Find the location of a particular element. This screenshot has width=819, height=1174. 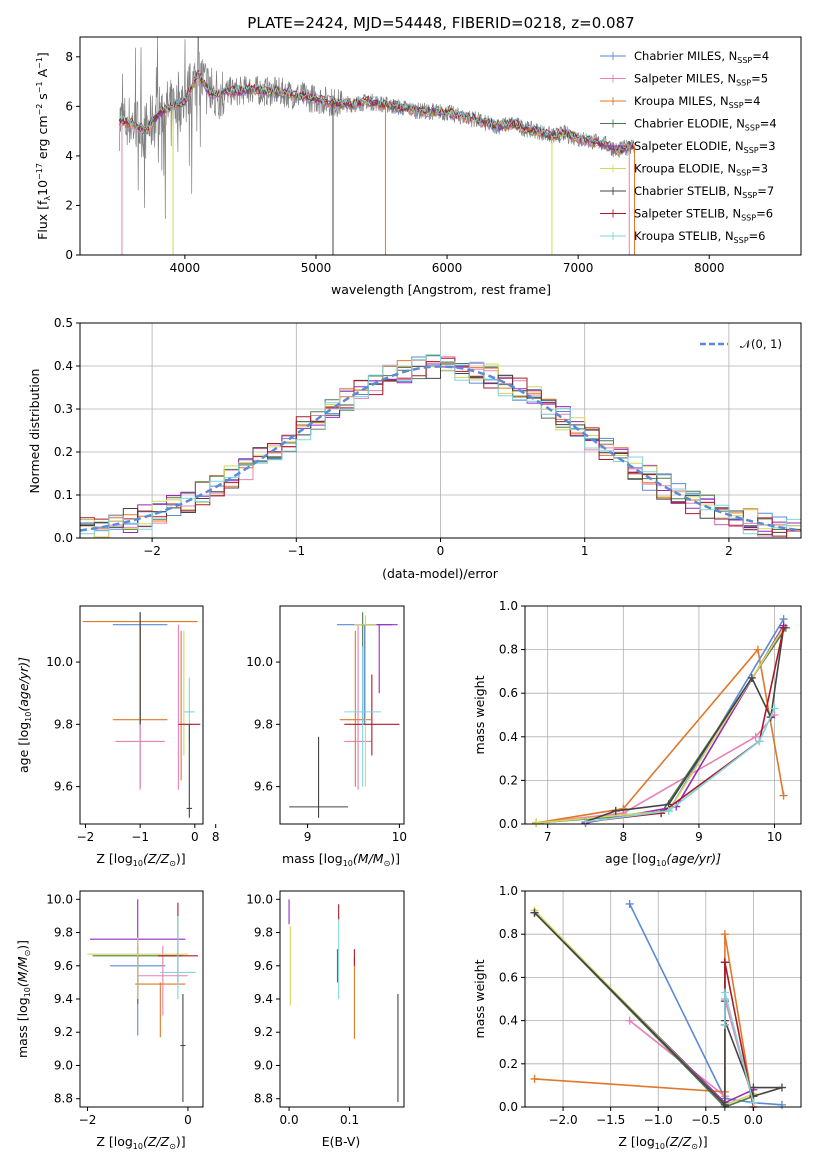

legend-entry: Kroupa MILES, NSSP=4 is located at coordinates (697, 102).